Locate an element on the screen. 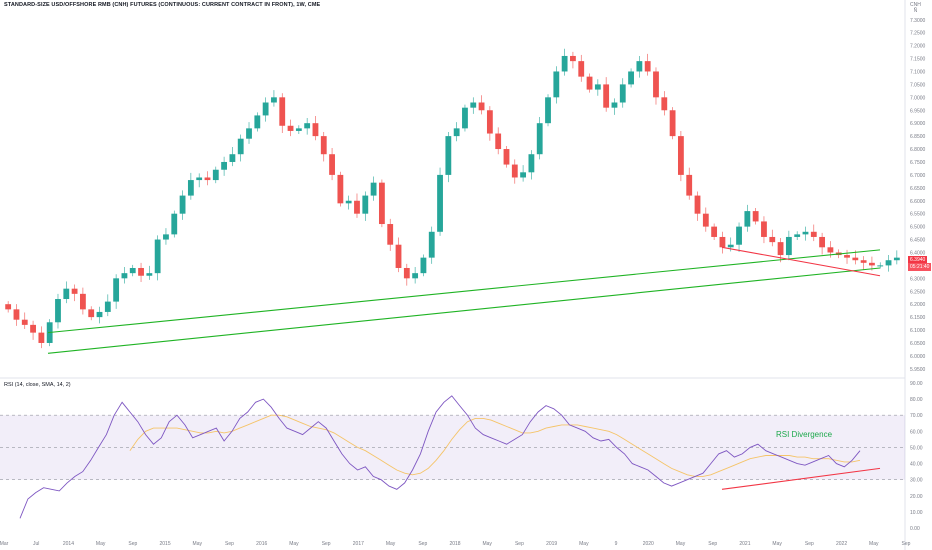 The width and height of the screenshot is (932, 550). price-tick-label: 6.3000 is located at coordinates (918, 279).